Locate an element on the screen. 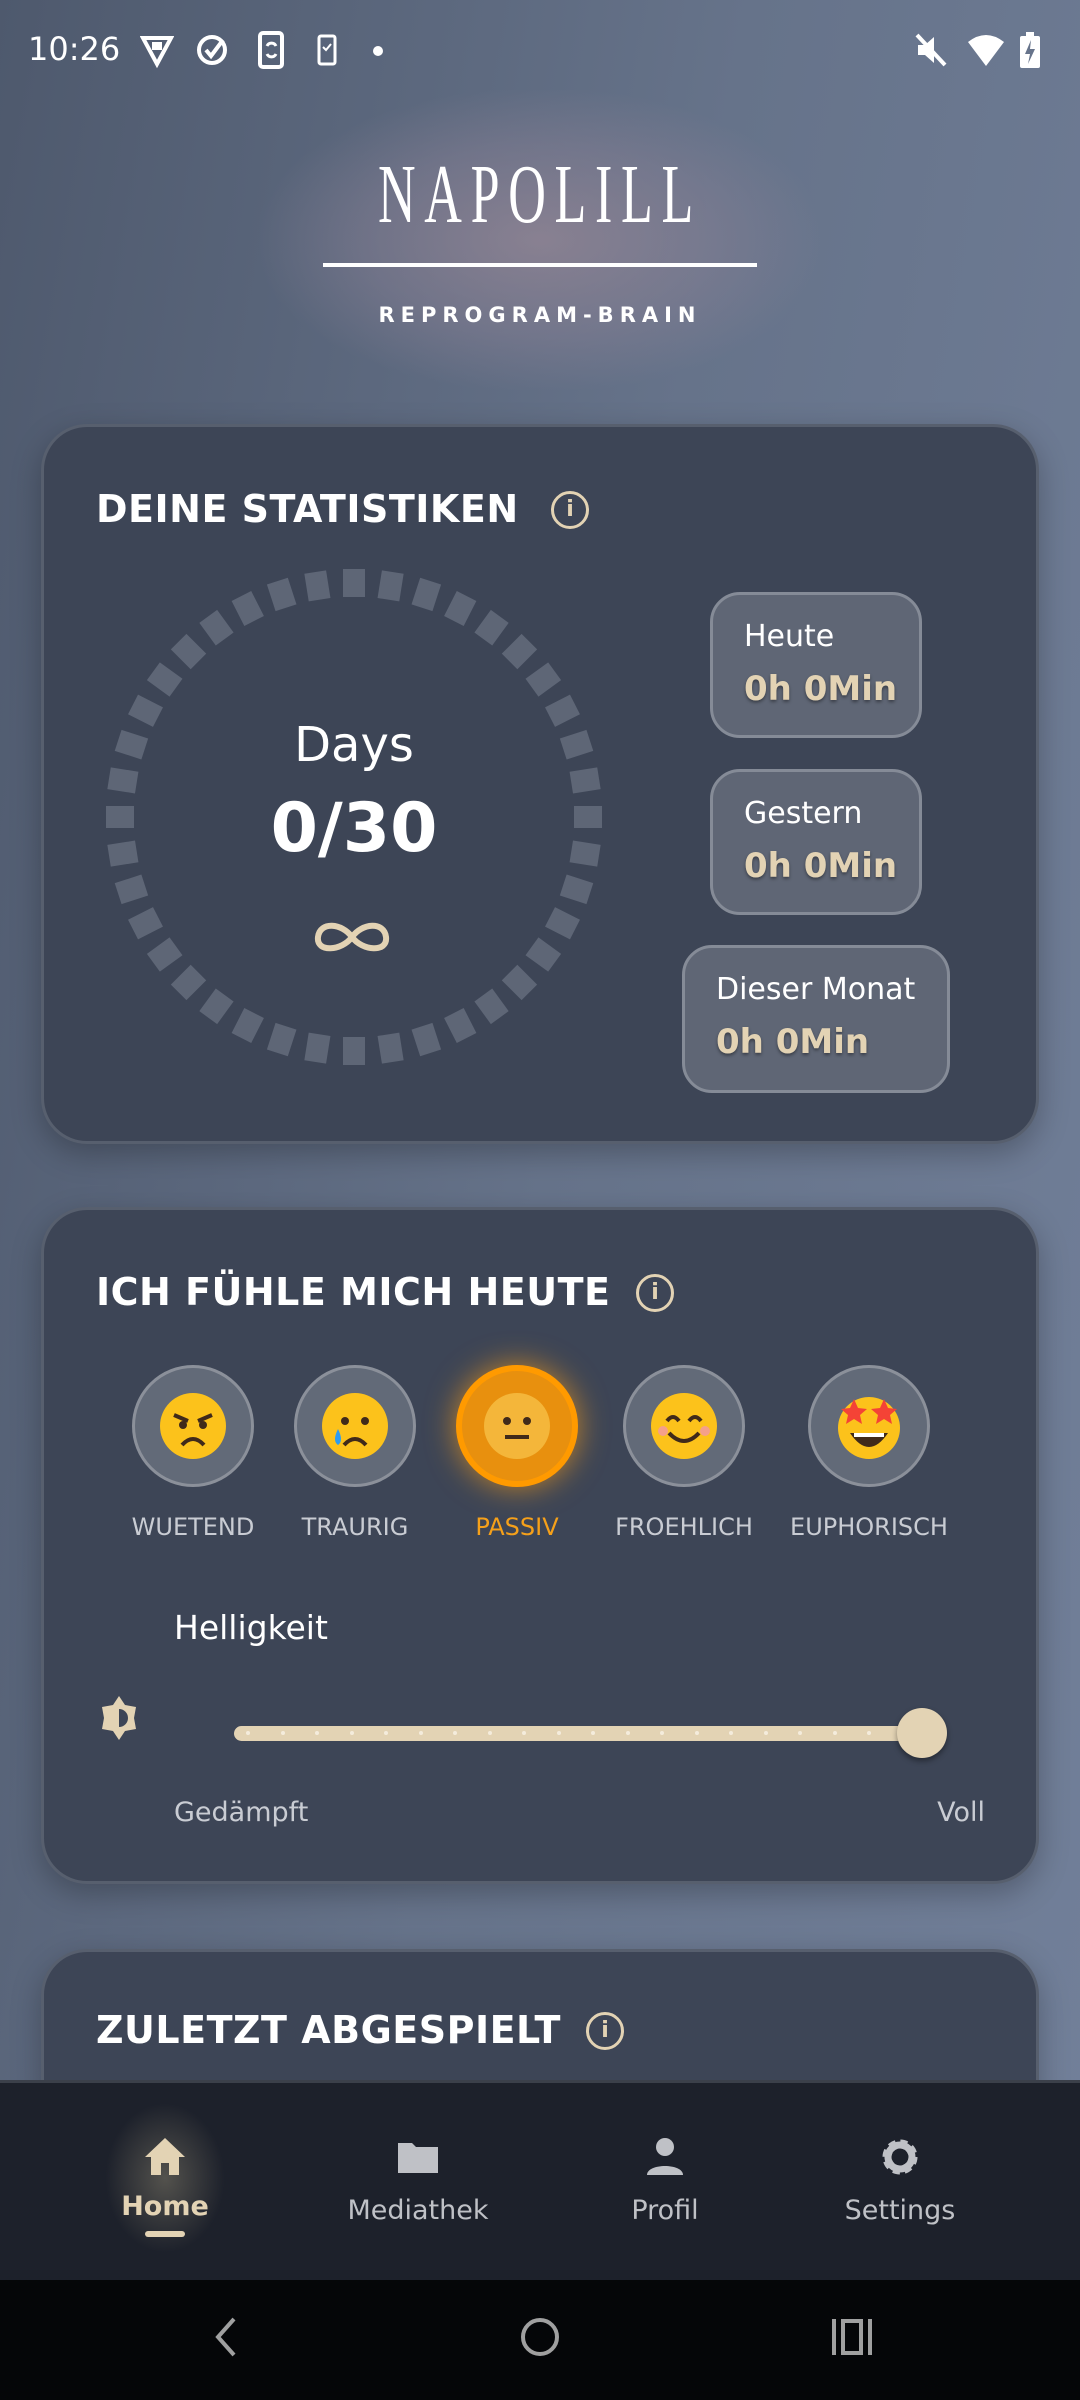 Image resolution: width=1080 pixels, height=2400 pixels. mood-label: WUETEND is located at coordinates (193, 1527).